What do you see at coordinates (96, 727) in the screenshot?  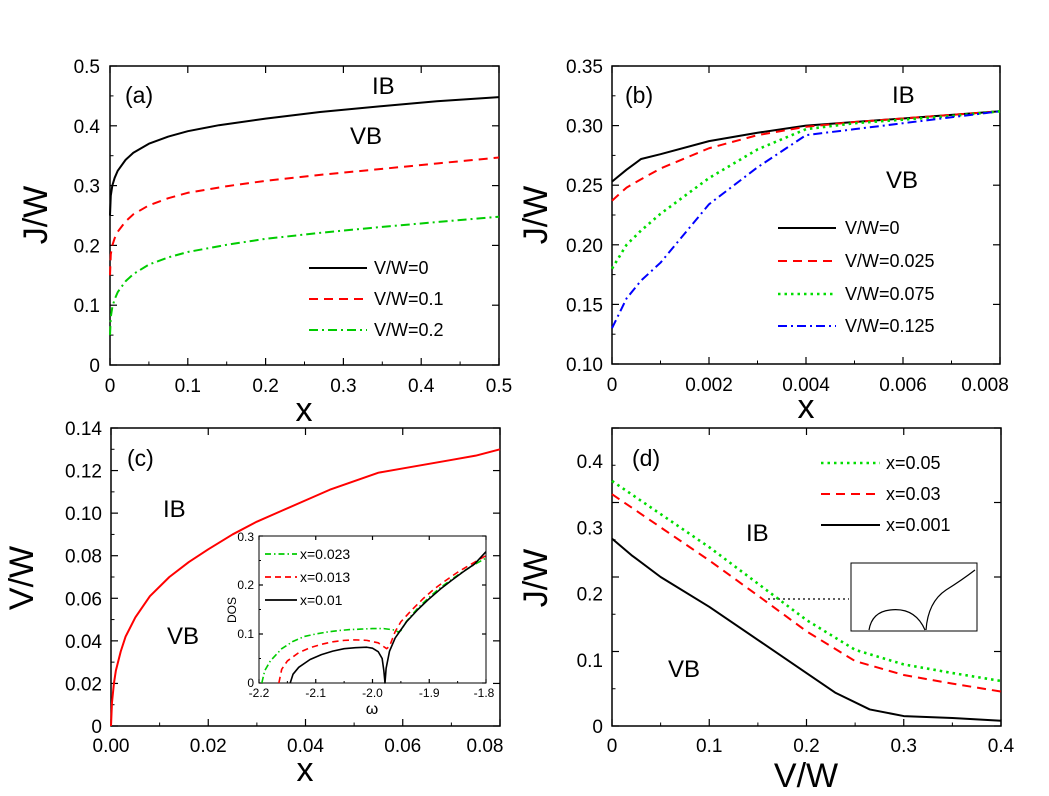 I see `panel-c-ytick: 0` at bounding box center [96, 727].